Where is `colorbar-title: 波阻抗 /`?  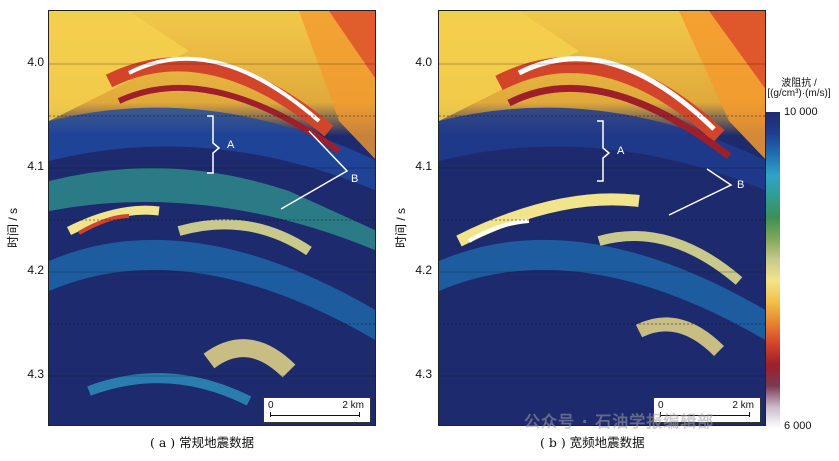 colorbar-title: 波阻抗 / is located at coordinates (799, 83).